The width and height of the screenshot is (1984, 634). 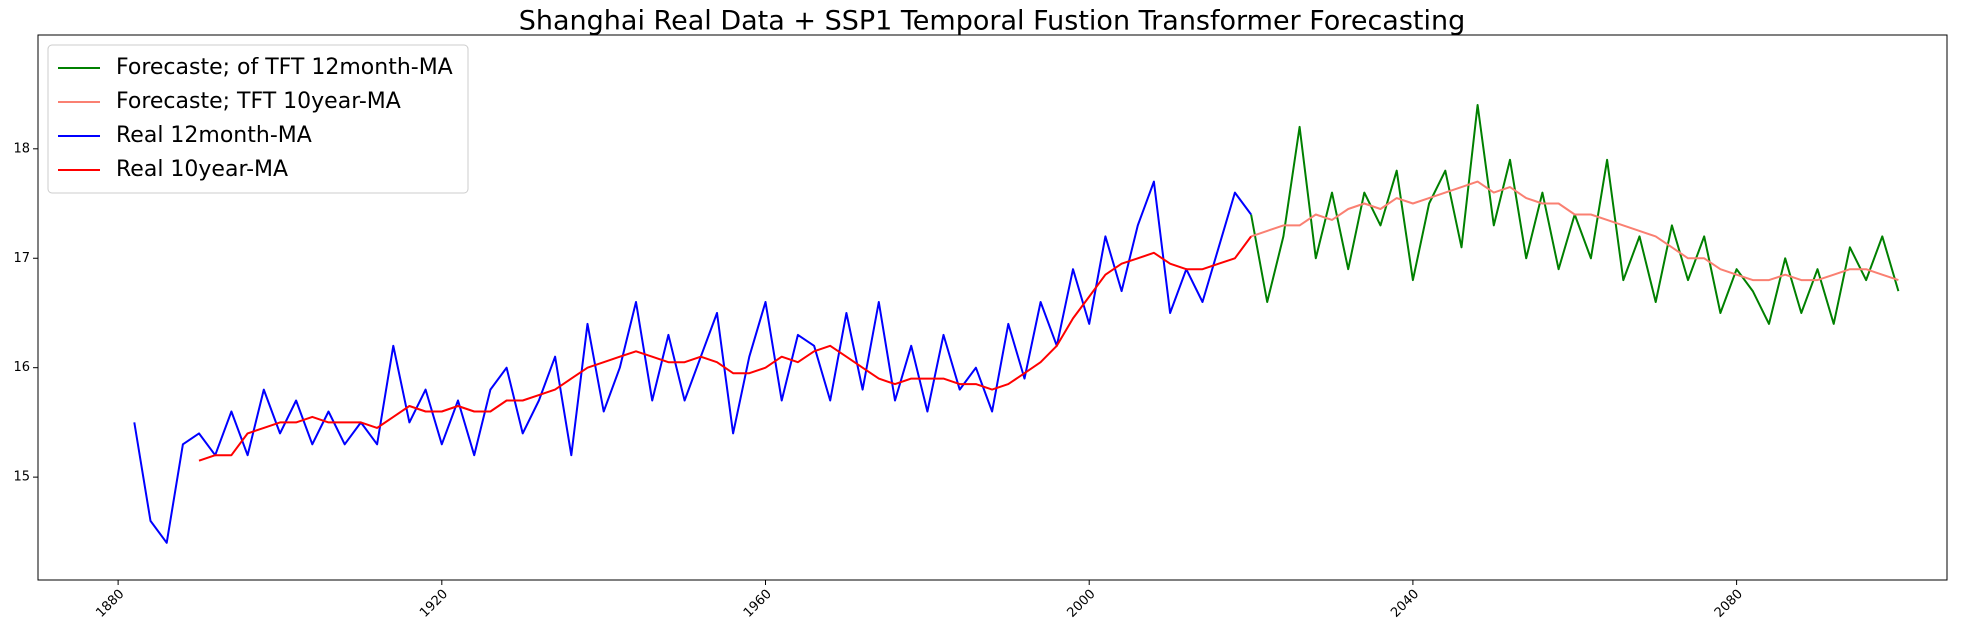 I want to click on y-tick-label: 17, so click(x=21, y=258).